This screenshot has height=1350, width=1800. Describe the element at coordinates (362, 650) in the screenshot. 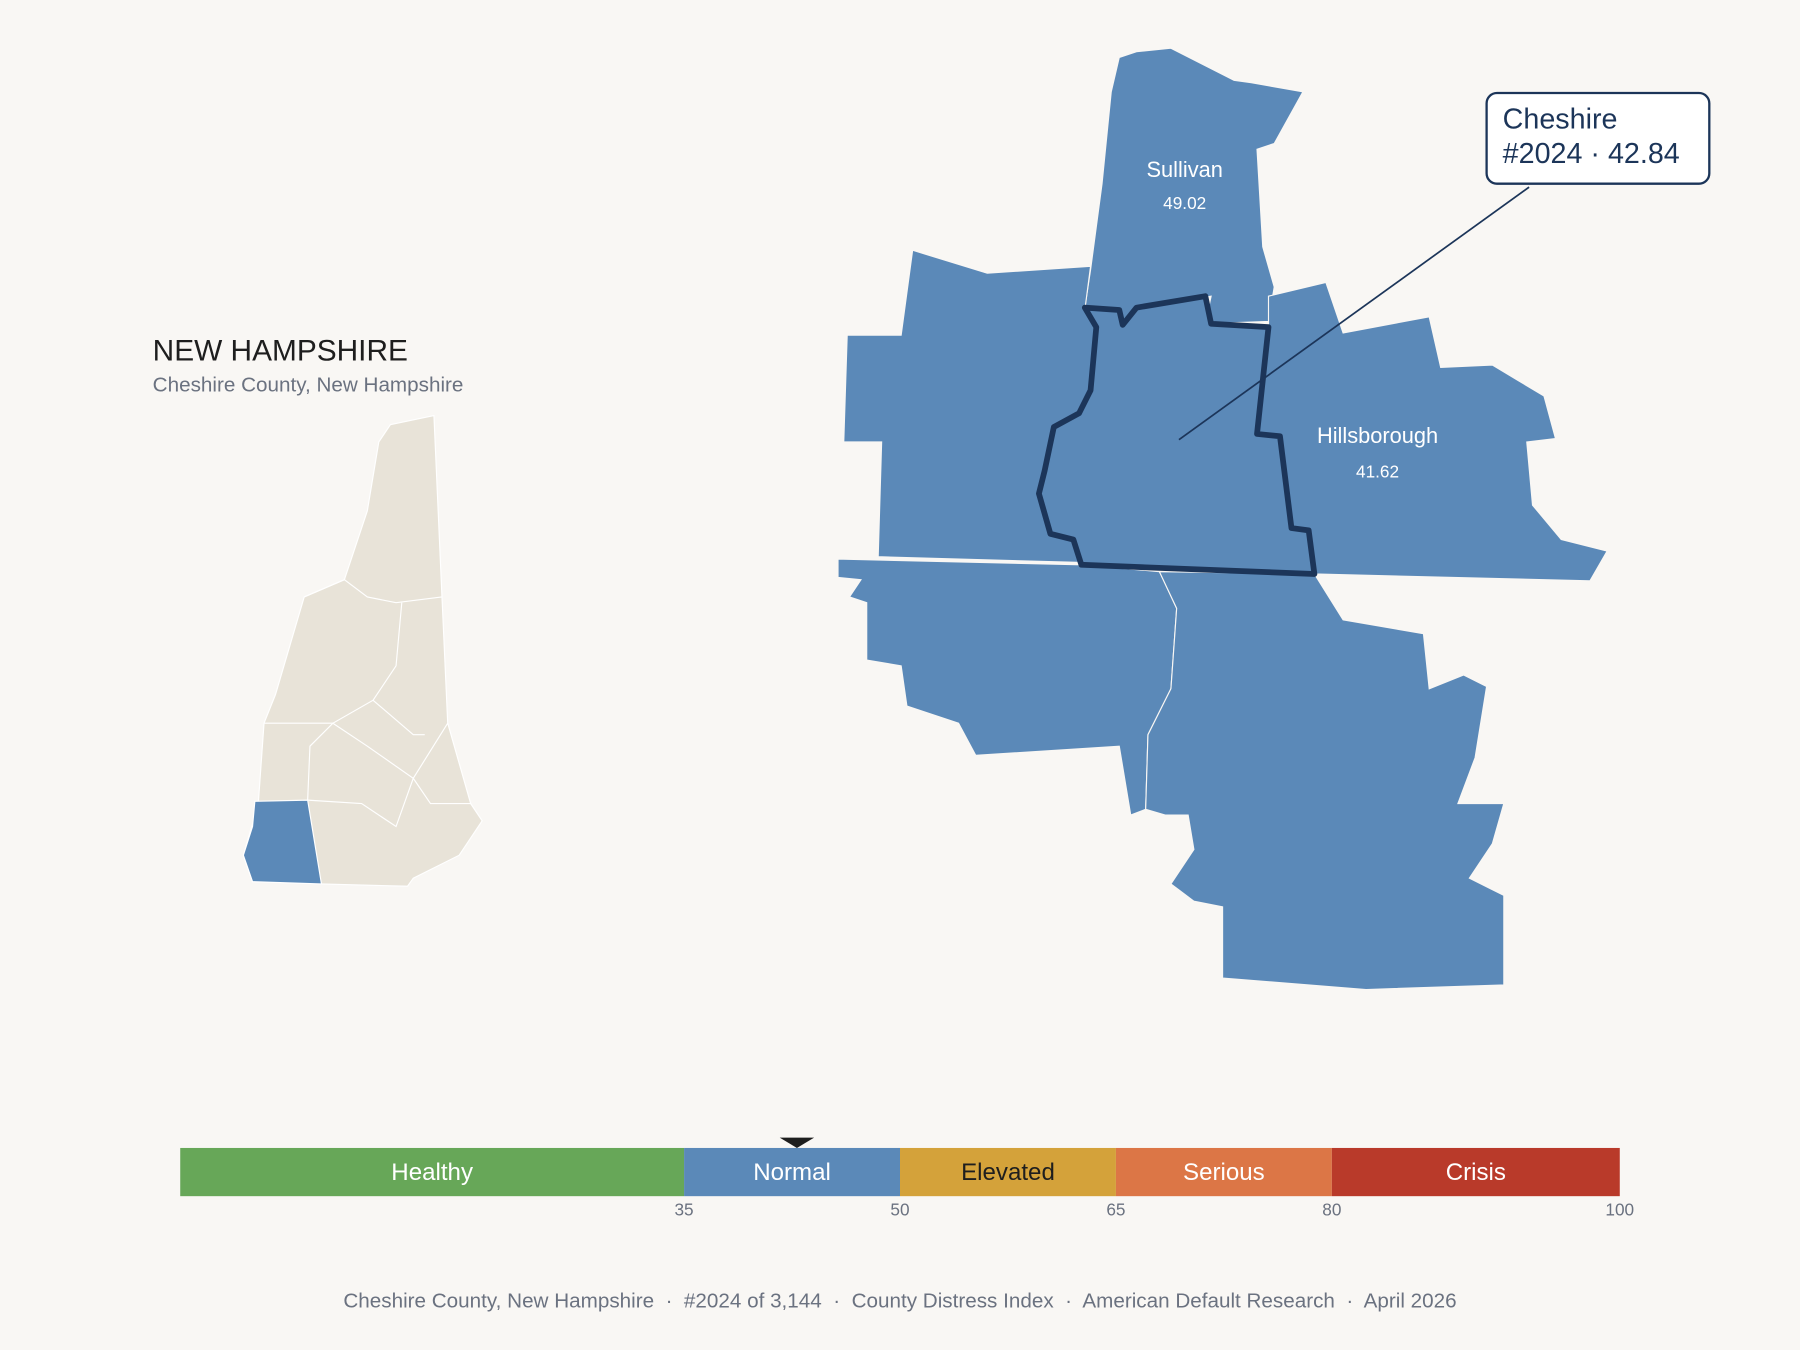

I see `inset-map` at that location.